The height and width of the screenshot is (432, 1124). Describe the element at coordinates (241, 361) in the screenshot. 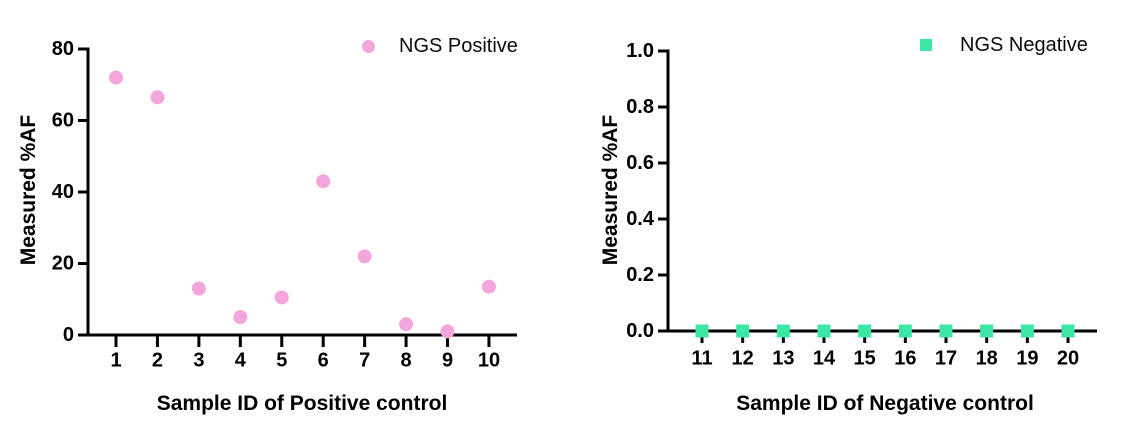

I see `x-tick-label: 4` at that location.